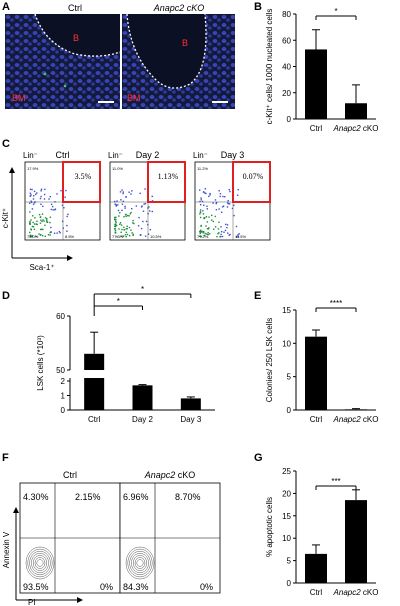  I want to click on chart-d: 0 1 2 50 60 Ctrl Day 2 Day 3 LSK cells (*10³) * *, so click(125, 354).